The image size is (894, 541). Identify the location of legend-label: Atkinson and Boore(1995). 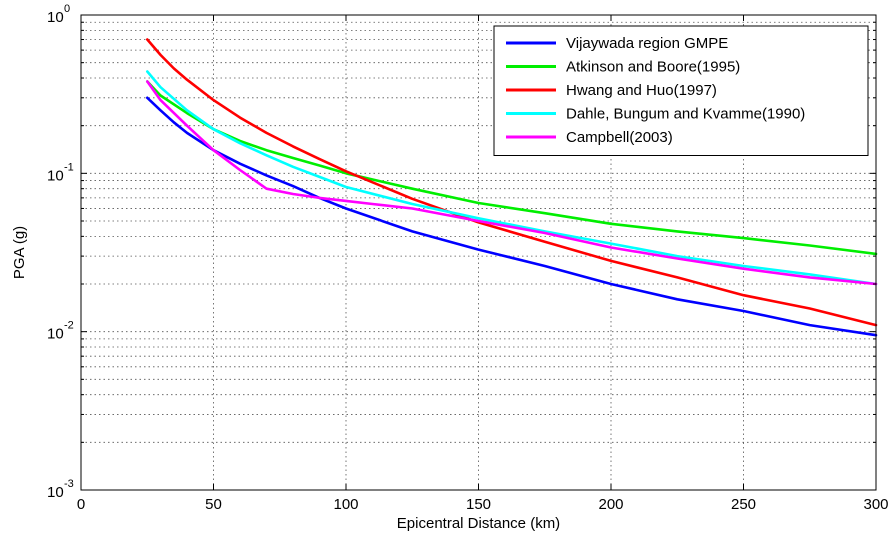
(653, 67).